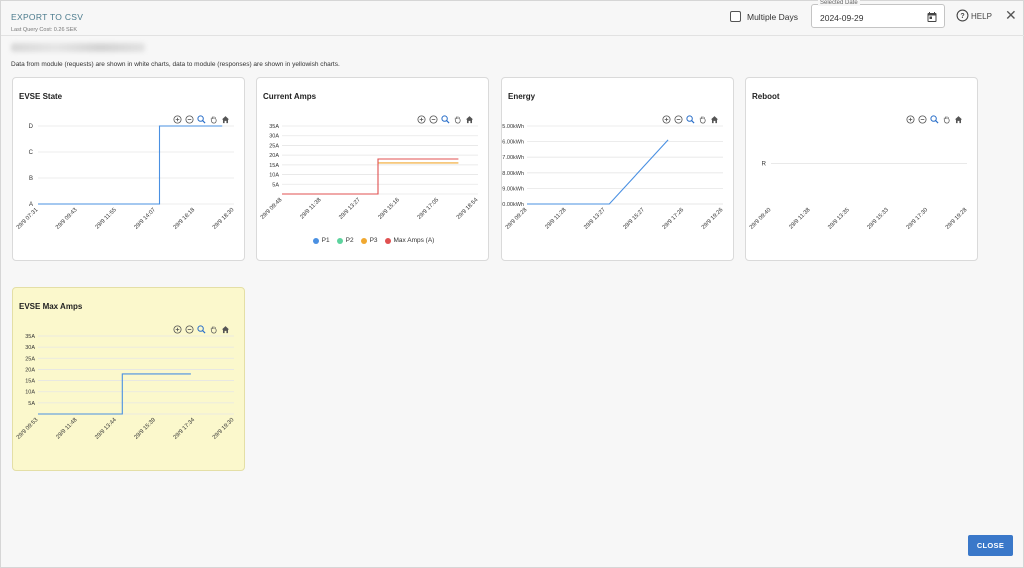  What do you see at coordinates (47, 17) in the screenshot?
I see `export-csv-button: EXPORT TO CSV` at bounding box center [47, 17].